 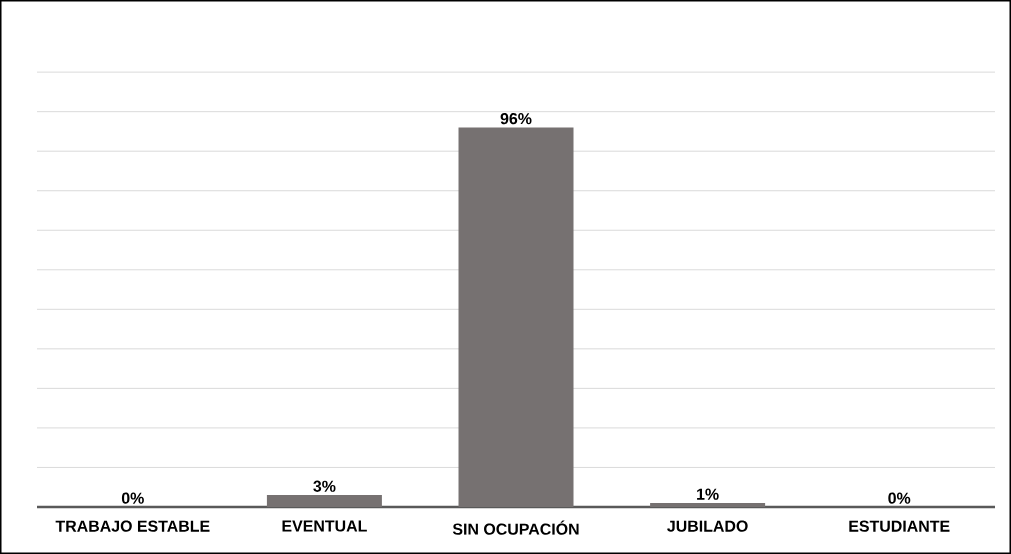 I want to click on x-tick-label: TRABAJO ESTABLE, so click(x=132, y=526).